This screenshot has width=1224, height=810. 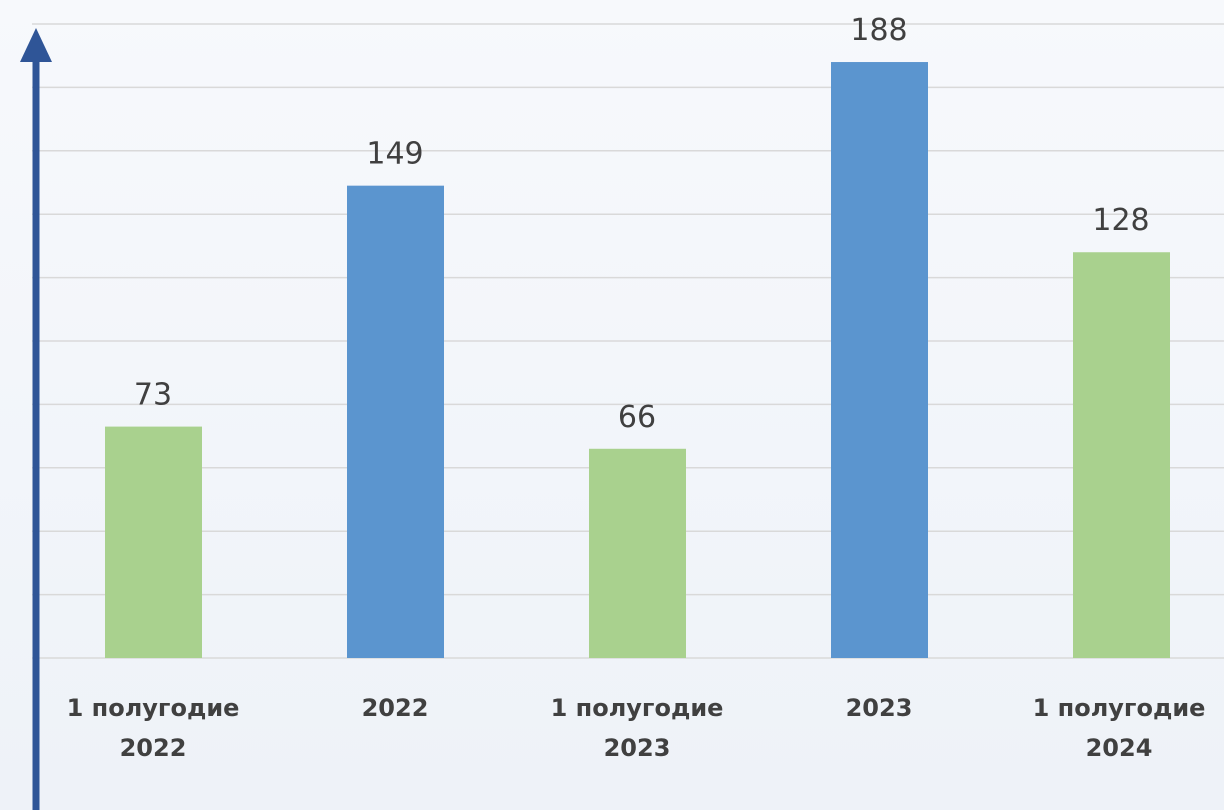 What do you see at coordinates (637, 417) in the screenshot?
I see `value-label: 66` at bounding box center [637, 417].